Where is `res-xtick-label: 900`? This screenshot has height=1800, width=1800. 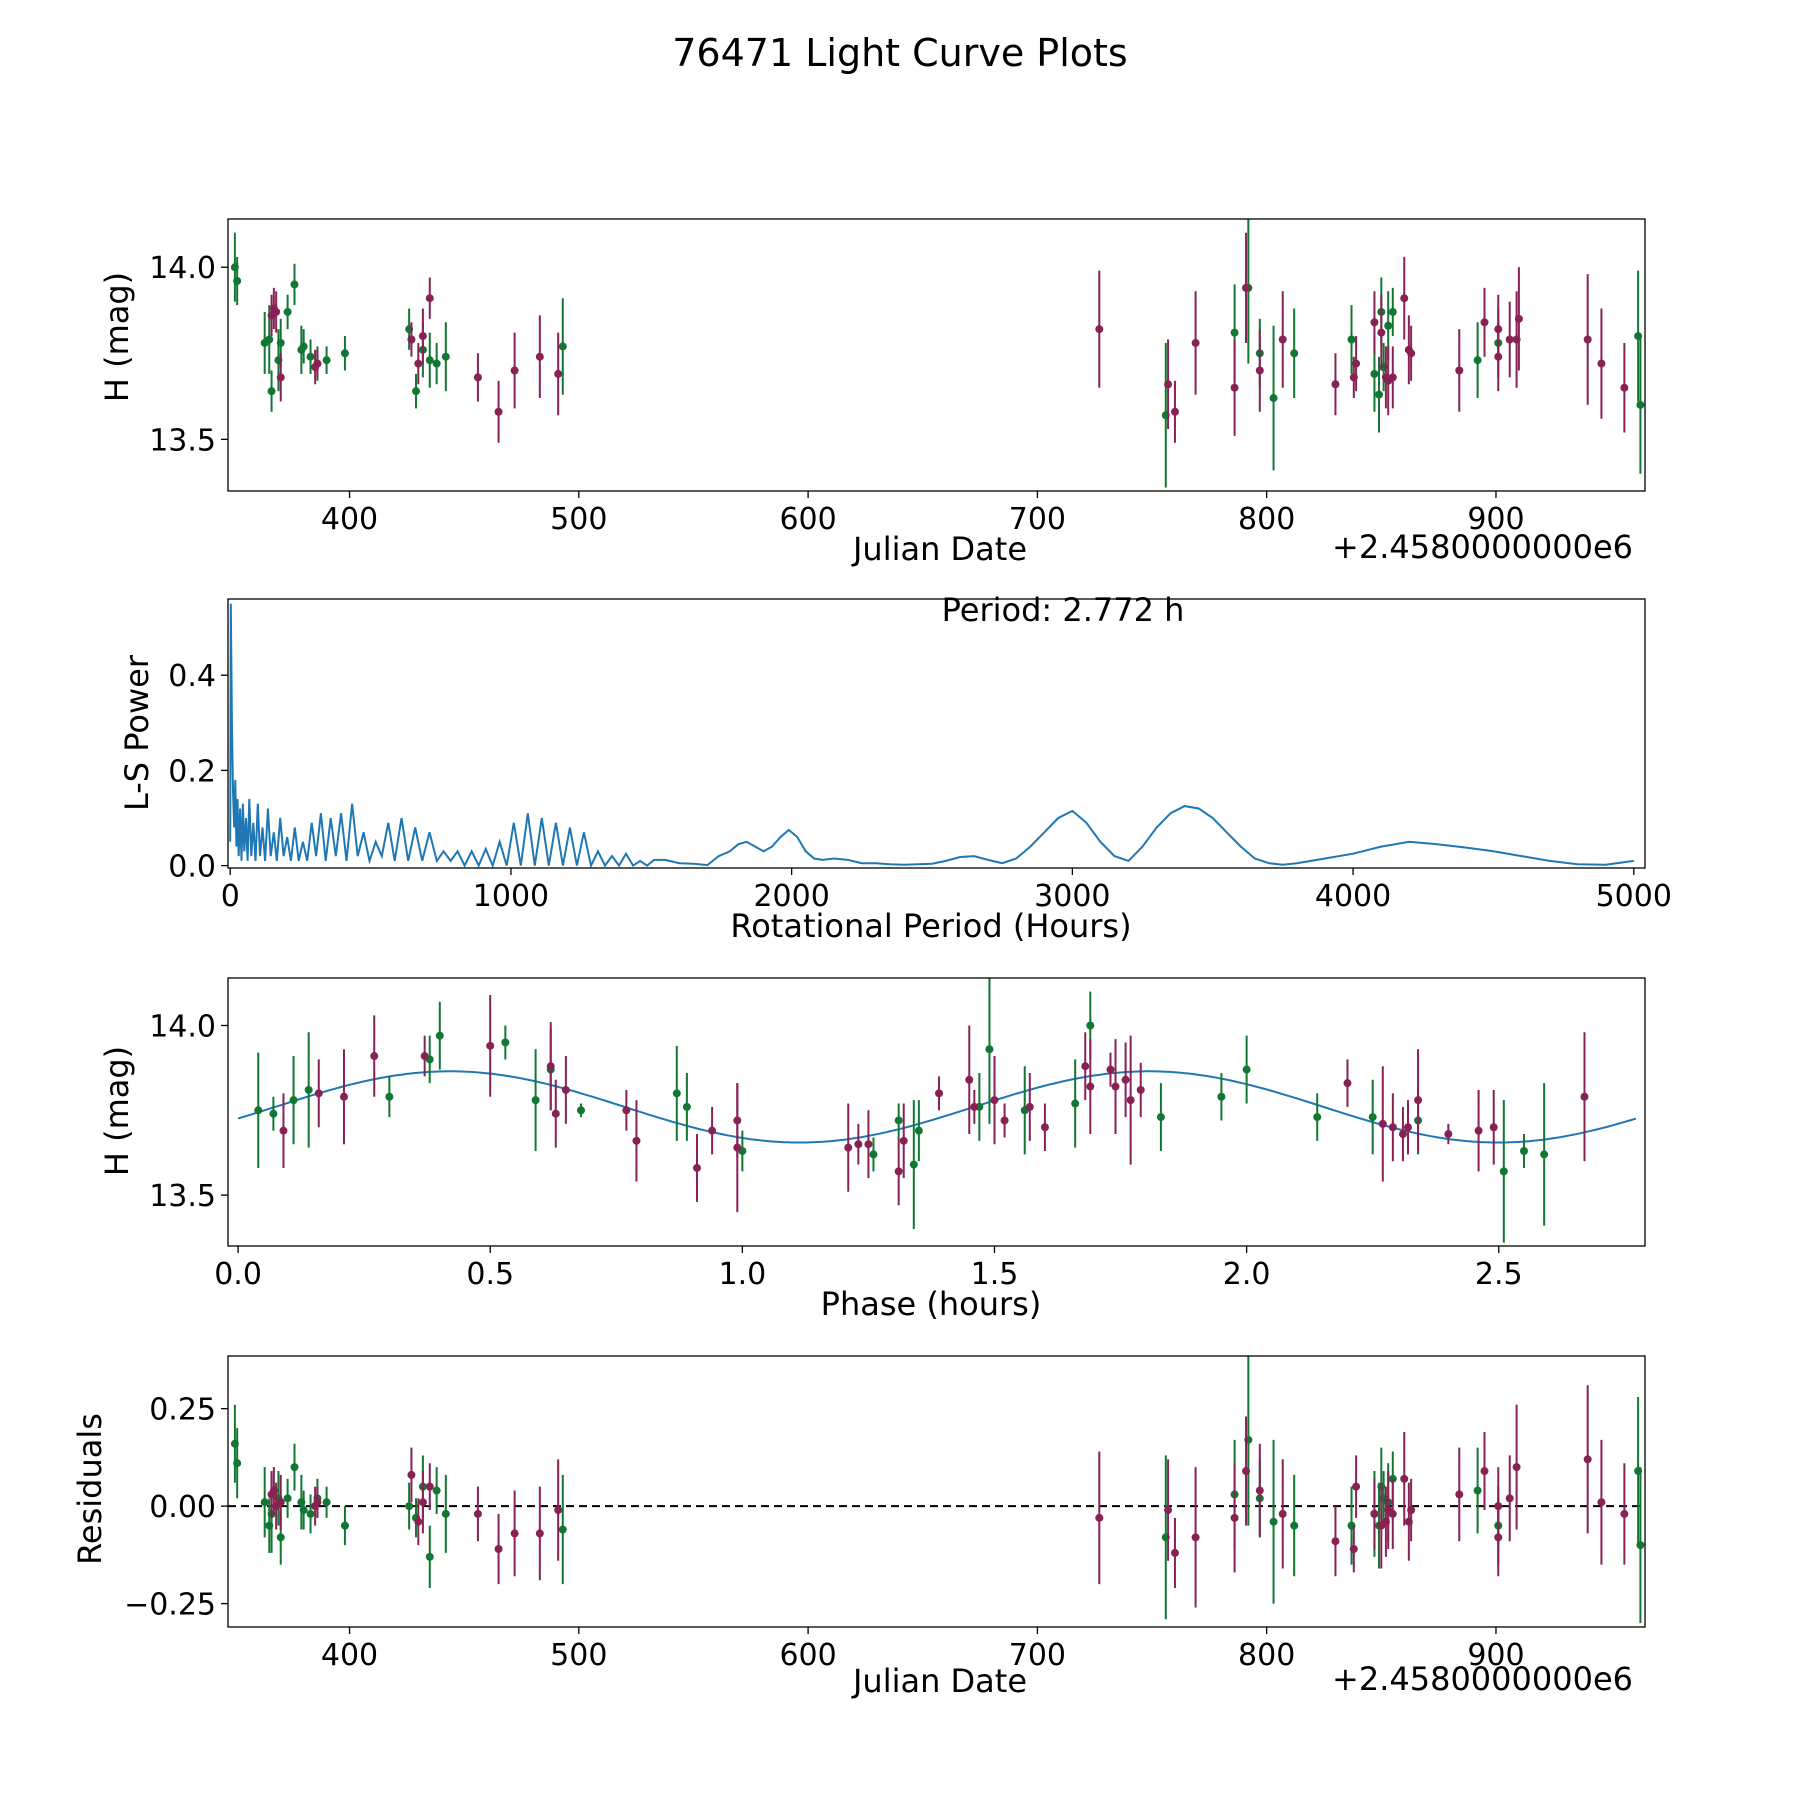
res-xtick-label: 900 is located at coordinates (1495, 1655).